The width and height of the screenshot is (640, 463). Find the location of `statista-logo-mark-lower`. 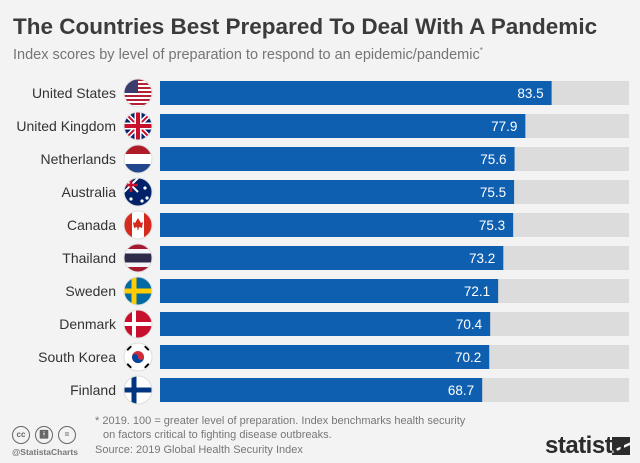

statista-logo-mark-lower is located at coordinates (621, 450).